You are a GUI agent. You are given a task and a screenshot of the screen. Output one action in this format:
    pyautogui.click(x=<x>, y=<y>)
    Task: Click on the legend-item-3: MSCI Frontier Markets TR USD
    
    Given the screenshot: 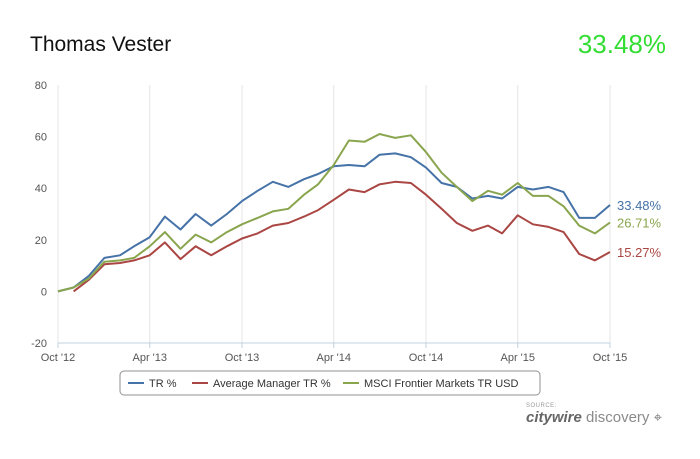 What is the action you would take?
    pyautogui.click(x=441, y=384)
    